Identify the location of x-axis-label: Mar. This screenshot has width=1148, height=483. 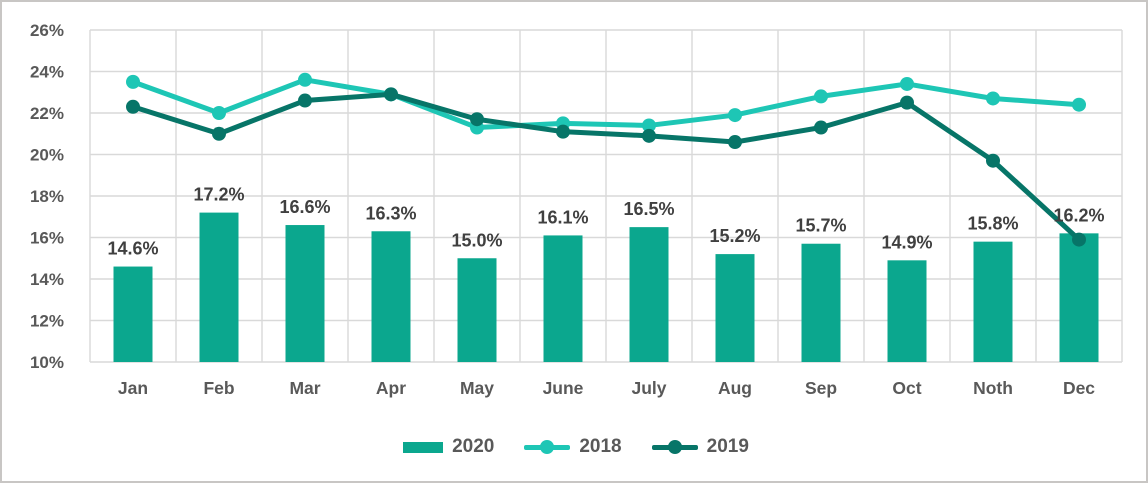
(304, 388).